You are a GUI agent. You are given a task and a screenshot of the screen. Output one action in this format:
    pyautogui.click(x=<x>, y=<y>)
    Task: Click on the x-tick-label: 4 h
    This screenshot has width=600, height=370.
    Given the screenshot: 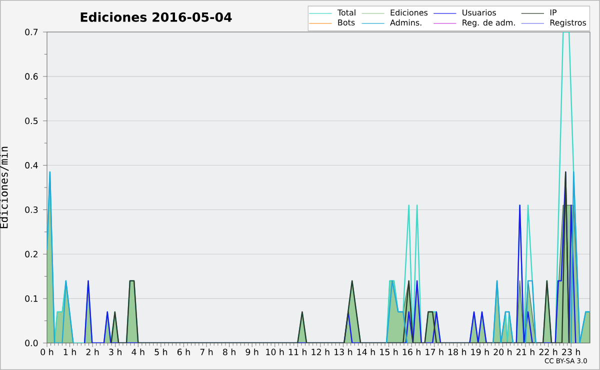 What is the action you would take?
    pyautogui.click(x=138, y=352)
    